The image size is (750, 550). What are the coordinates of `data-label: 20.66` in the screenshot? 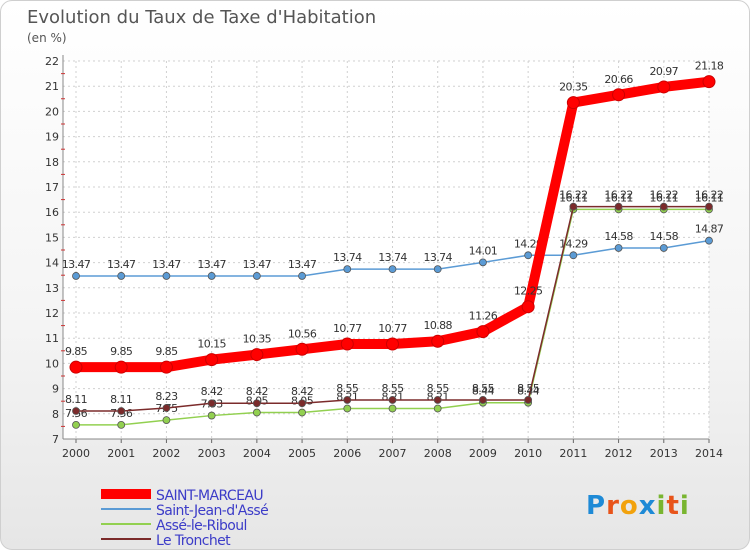 It's located at (618, 79).